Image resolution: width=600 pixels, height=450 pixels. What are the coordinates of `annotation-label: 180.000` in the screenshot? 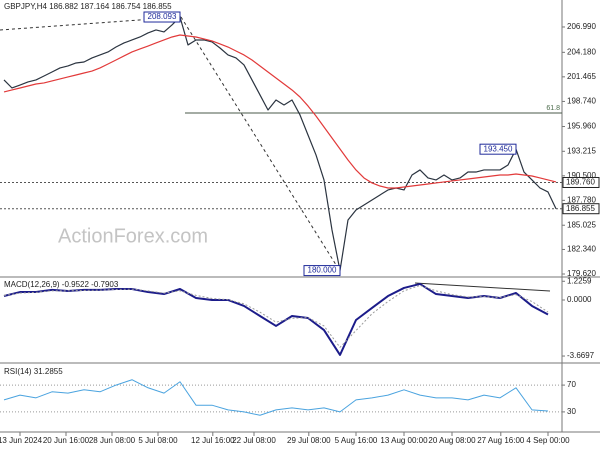 It's located at (322, 270).